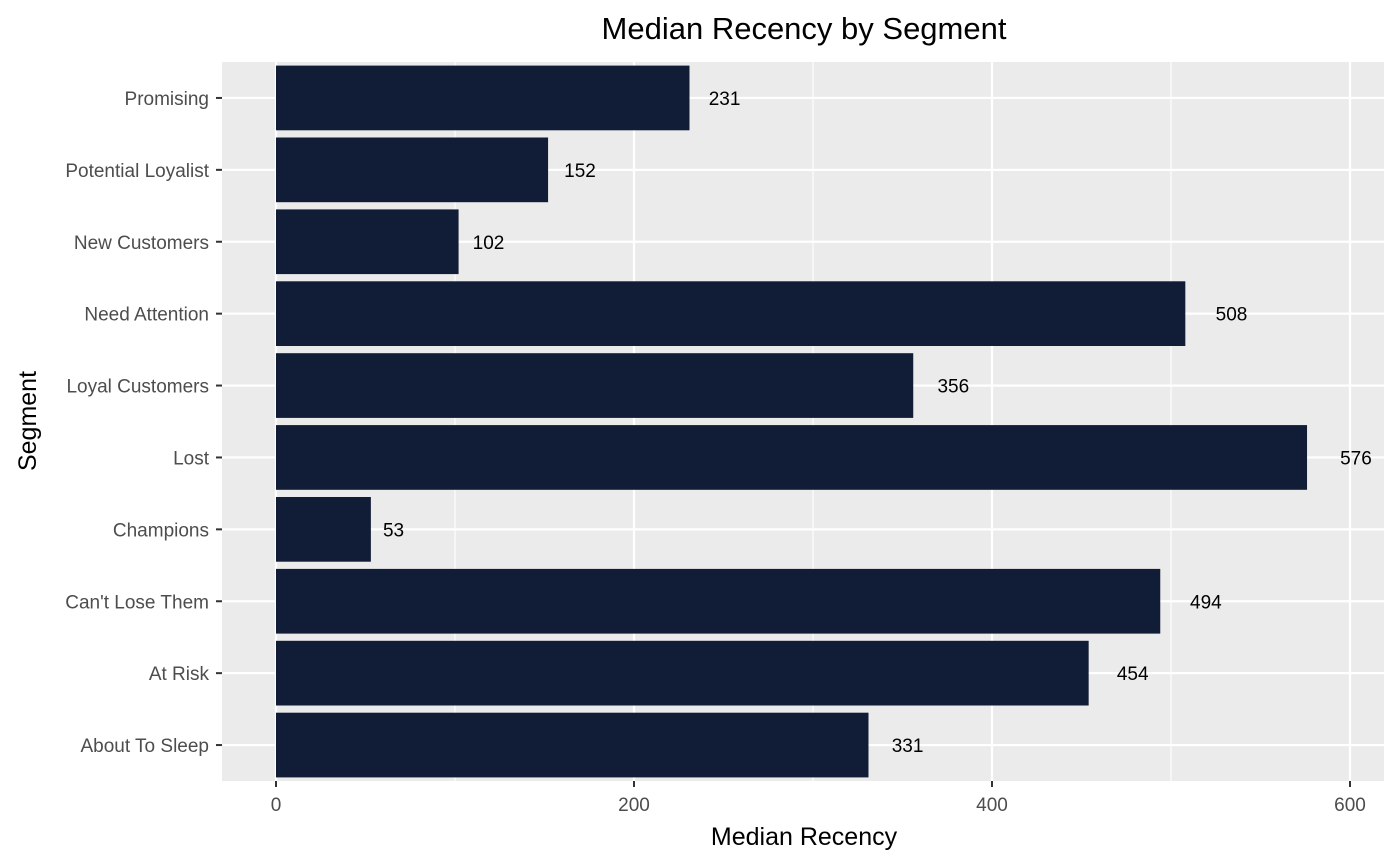  What do you see at coordinates (804, 837) in the screenshot?
I see `x-axis-title: Median Recency` at bounding box center [804, 837].